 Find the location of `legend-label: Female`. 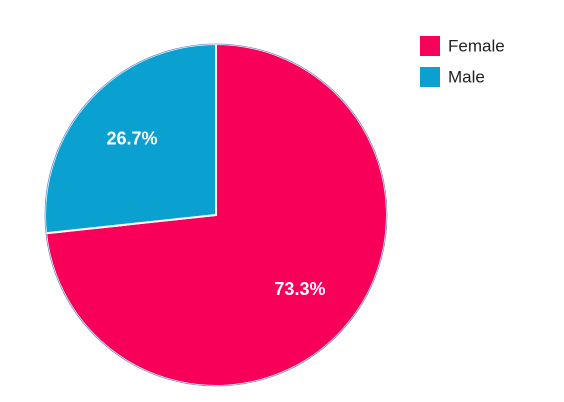

legend-label: Female is located at coordinates (476, 45).